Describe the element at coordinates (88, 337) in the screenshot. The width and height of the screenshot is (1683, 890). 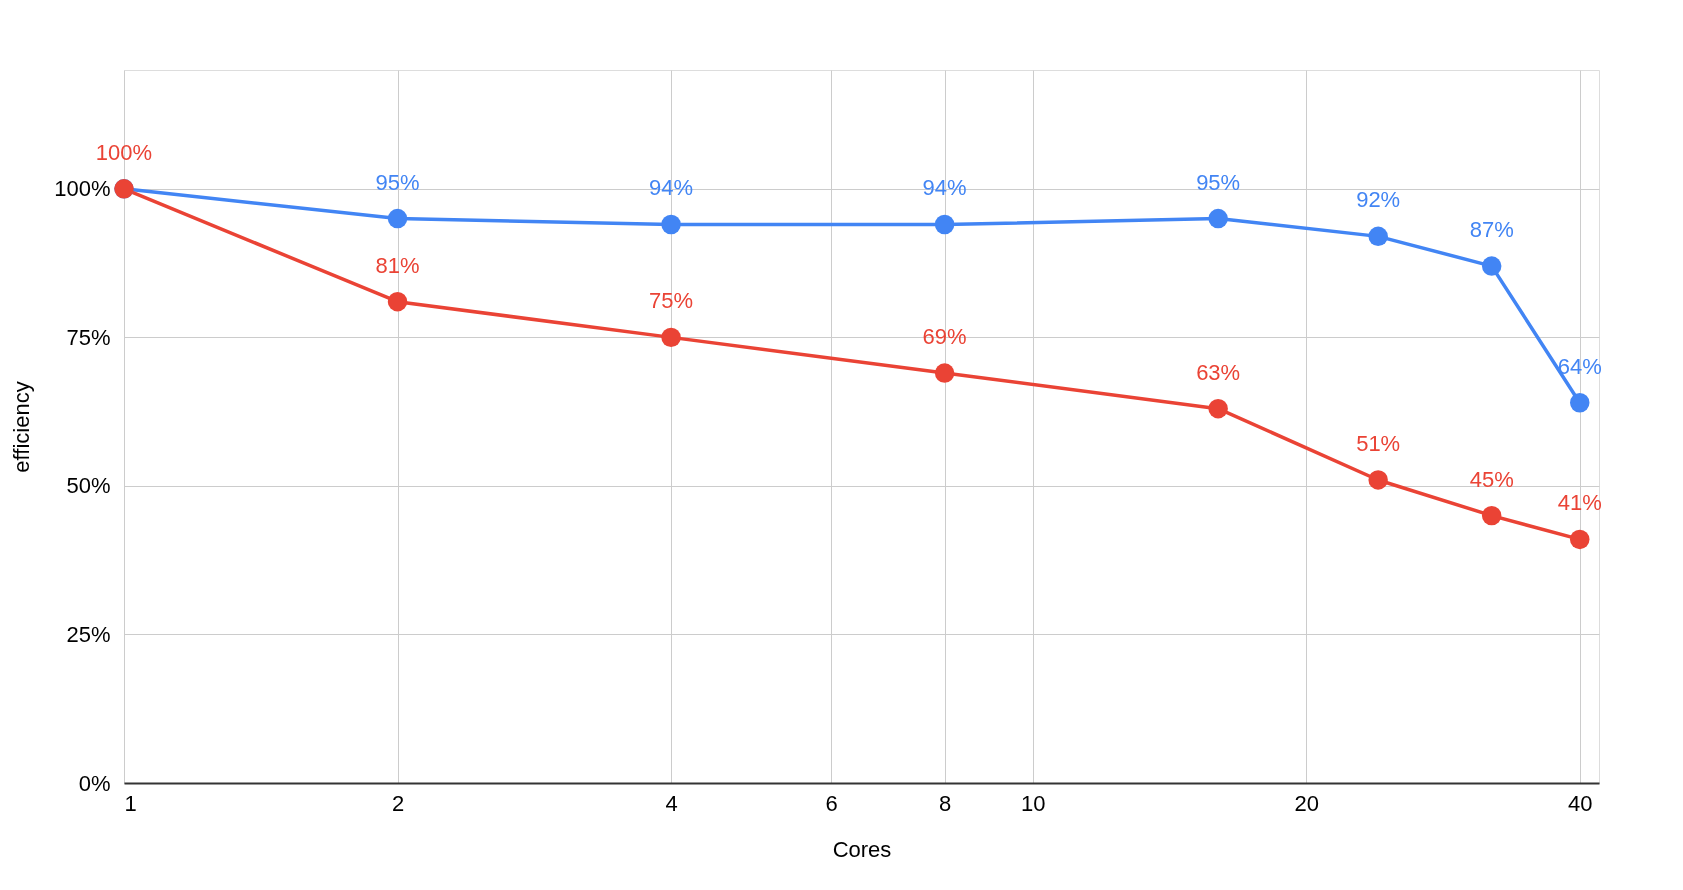
I see `y-tick-label: 75%` at that location.